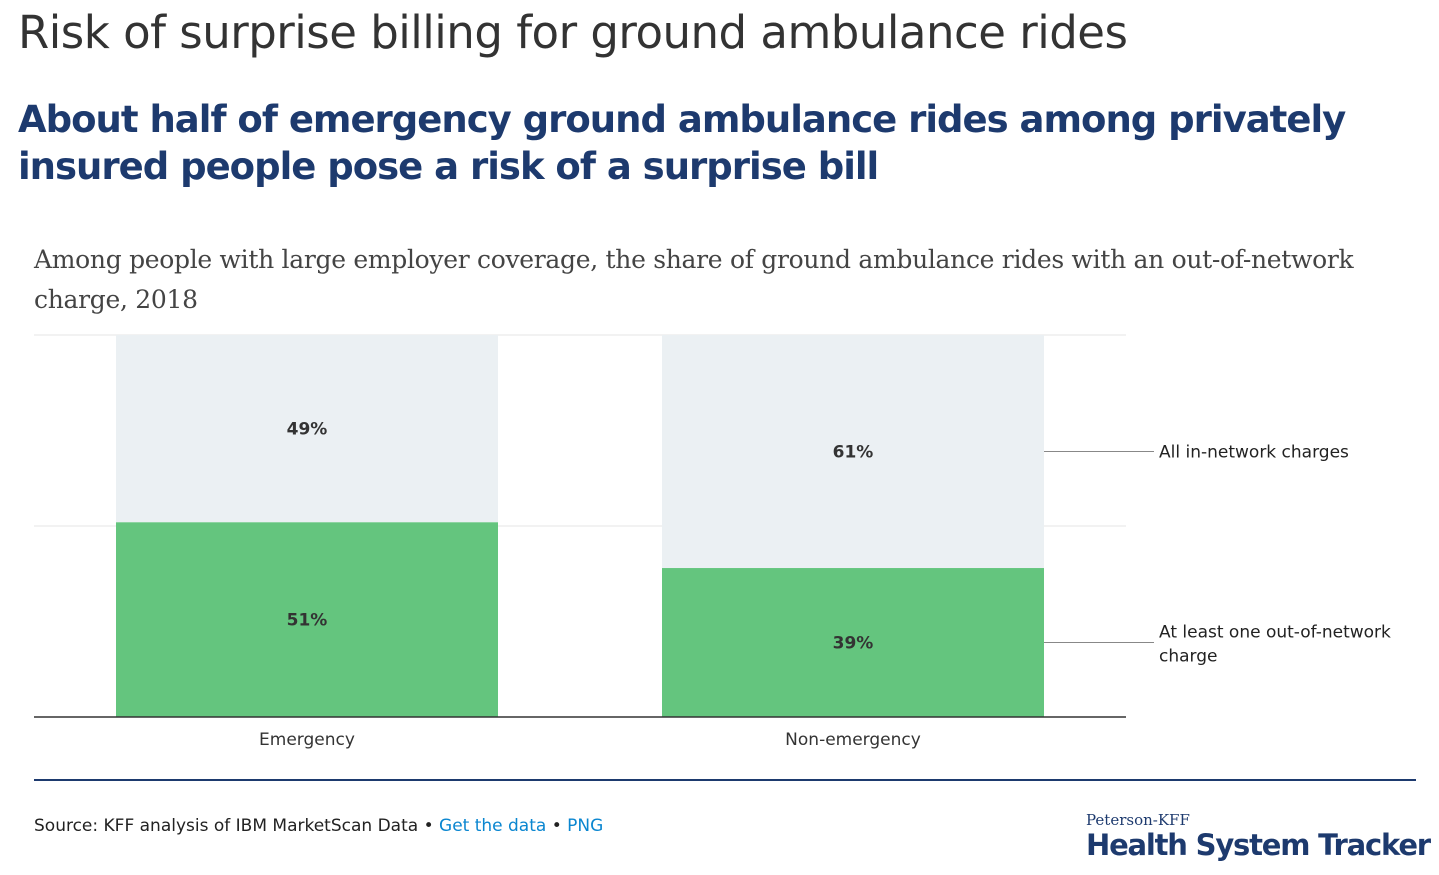 The width and height of the screenshot is (1439, 875). I want to click on category-label: Non-emergency, so click(853, 740).